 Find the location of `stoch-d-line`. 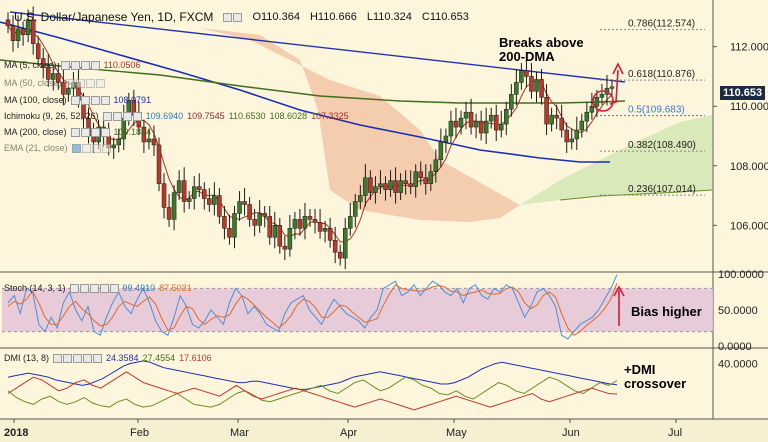

stoch-d-line is located at coordinates (312, 309).